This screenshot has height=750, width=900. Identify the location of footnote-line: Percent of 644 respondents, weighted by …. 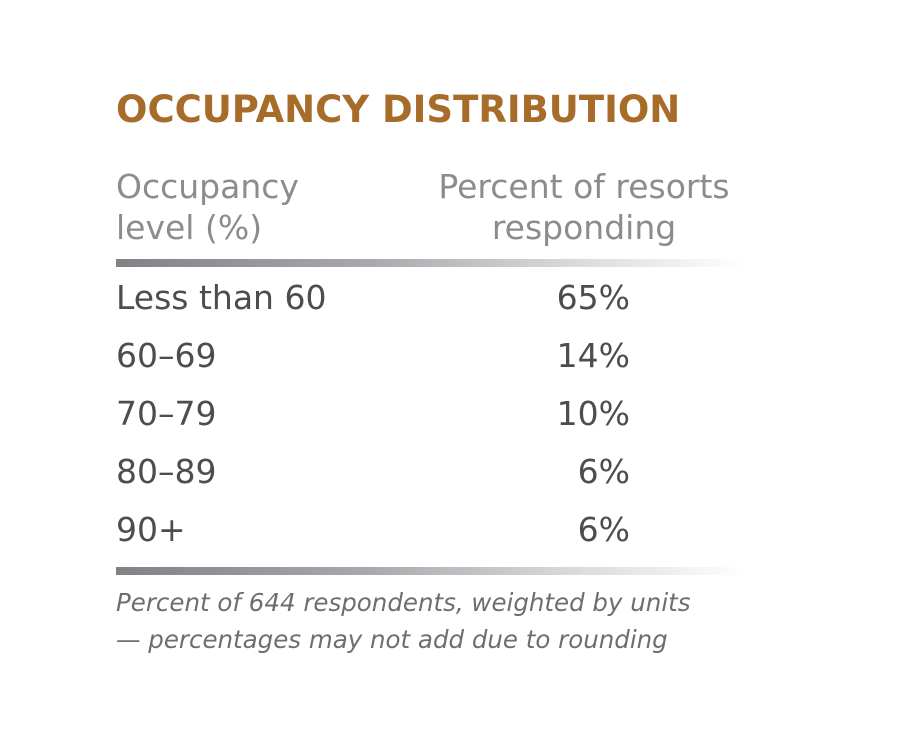
(403, 602).